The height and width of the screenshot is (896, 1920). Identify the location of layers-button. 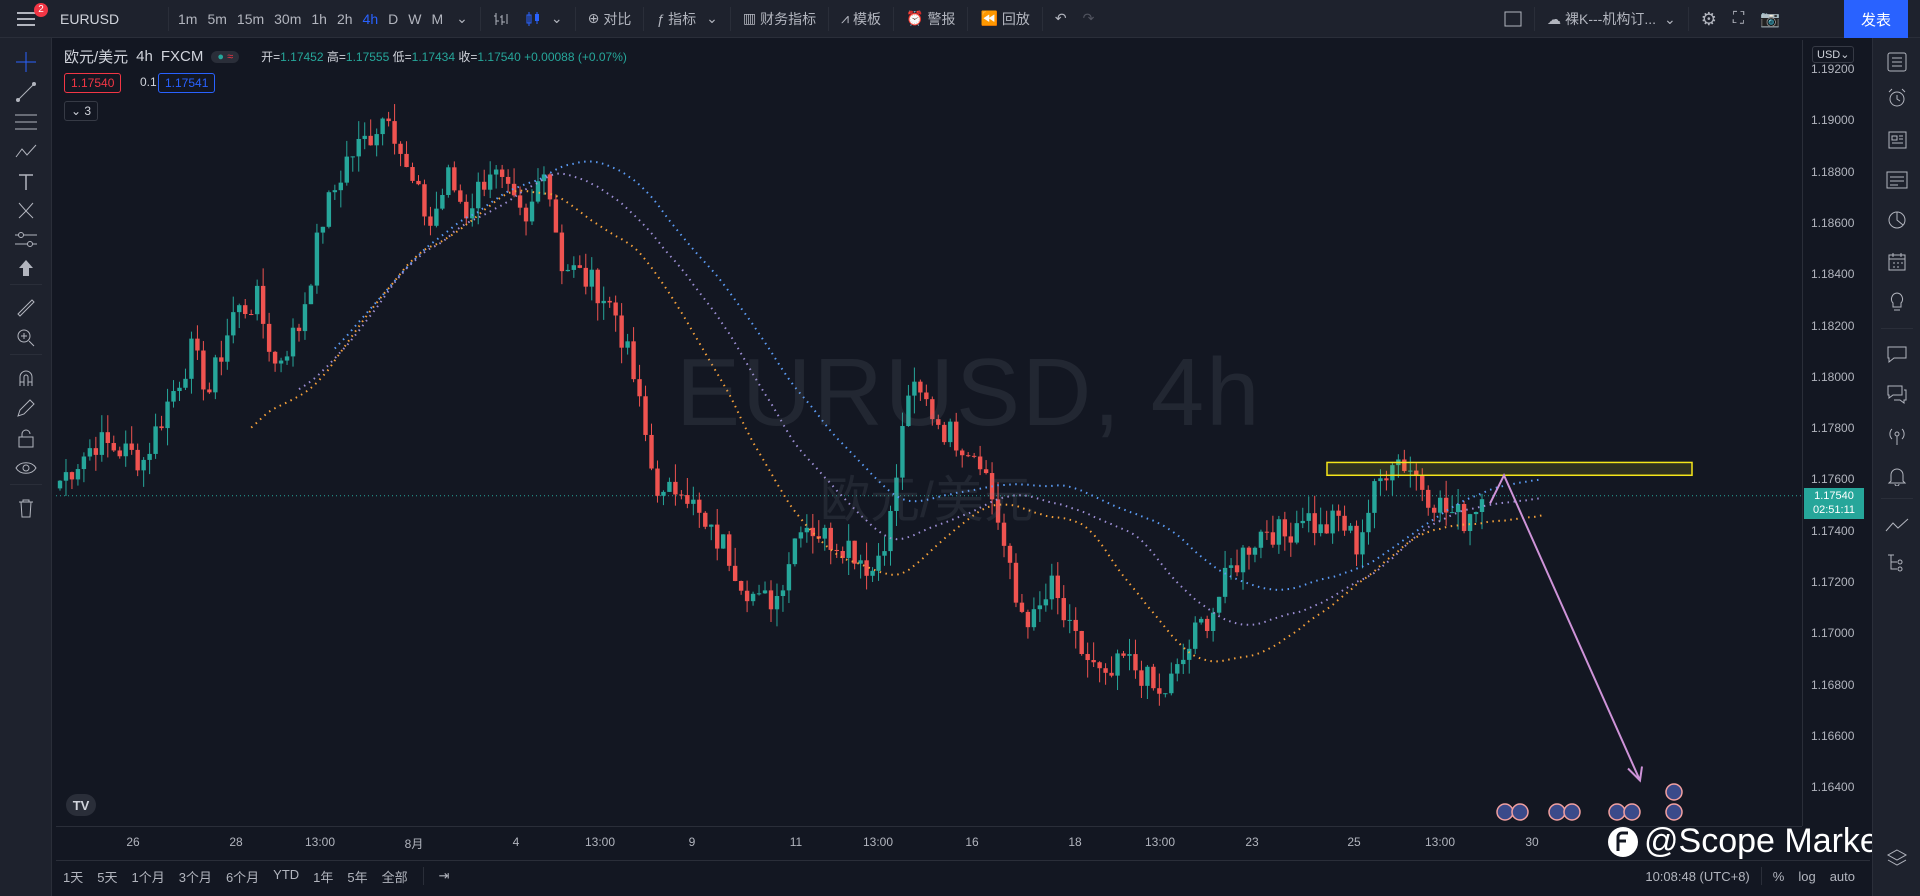
(1897, 858).